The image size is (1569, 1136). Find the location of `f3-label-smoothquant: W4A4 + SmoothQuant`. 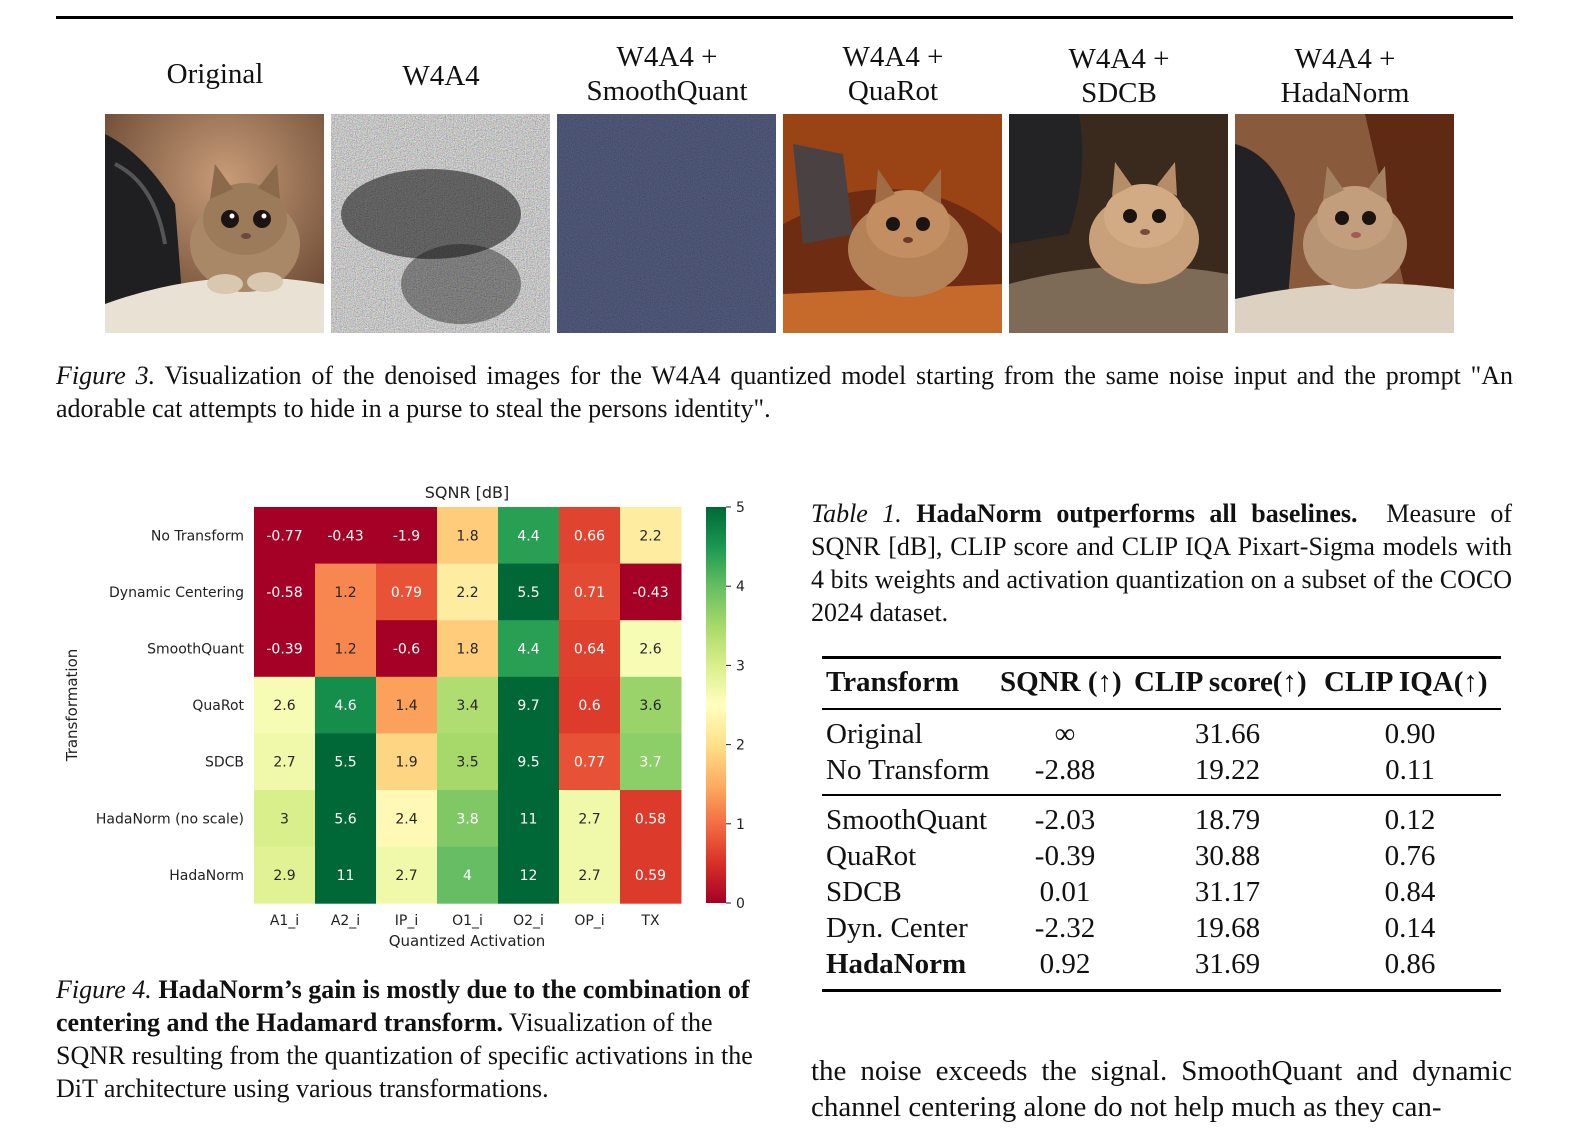

f3-label-smoothquant: W4A4 + SmoothQuant is located at coordinates (667, 74).